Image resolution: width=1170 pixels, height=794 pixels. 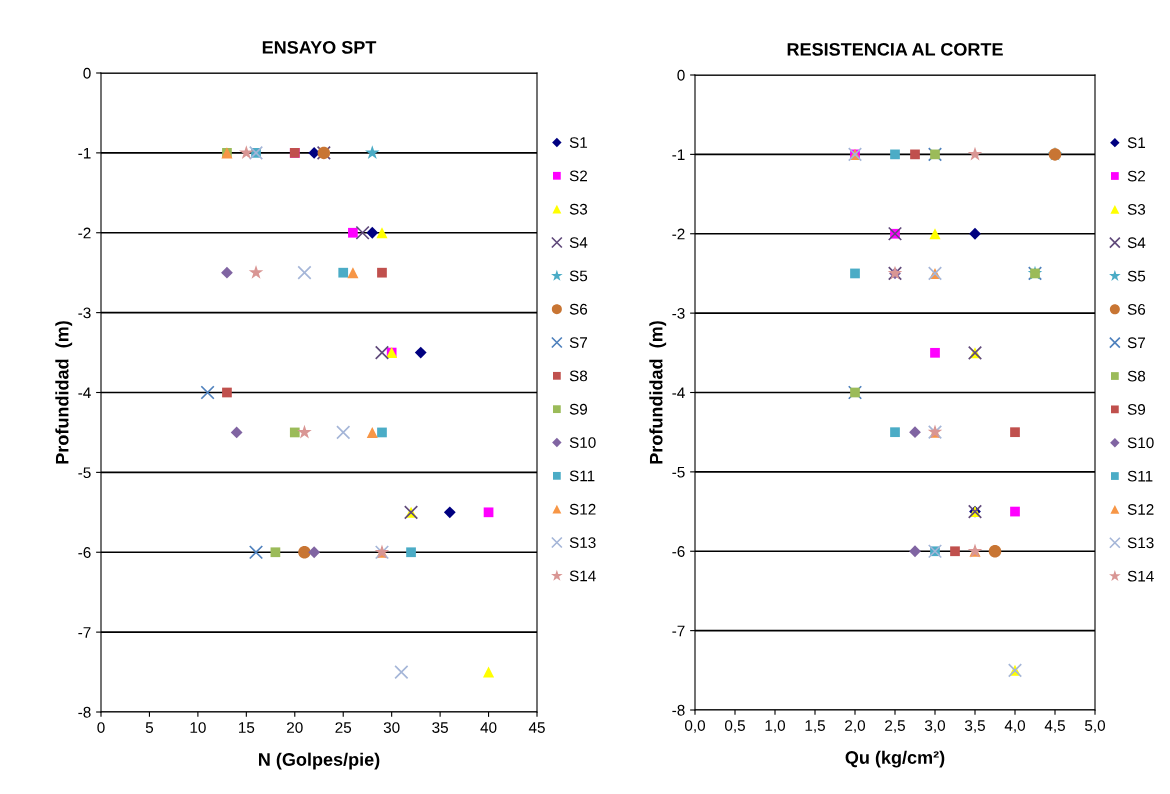 I want to click on x-tick-label: 15, so click(x=247, y=727).